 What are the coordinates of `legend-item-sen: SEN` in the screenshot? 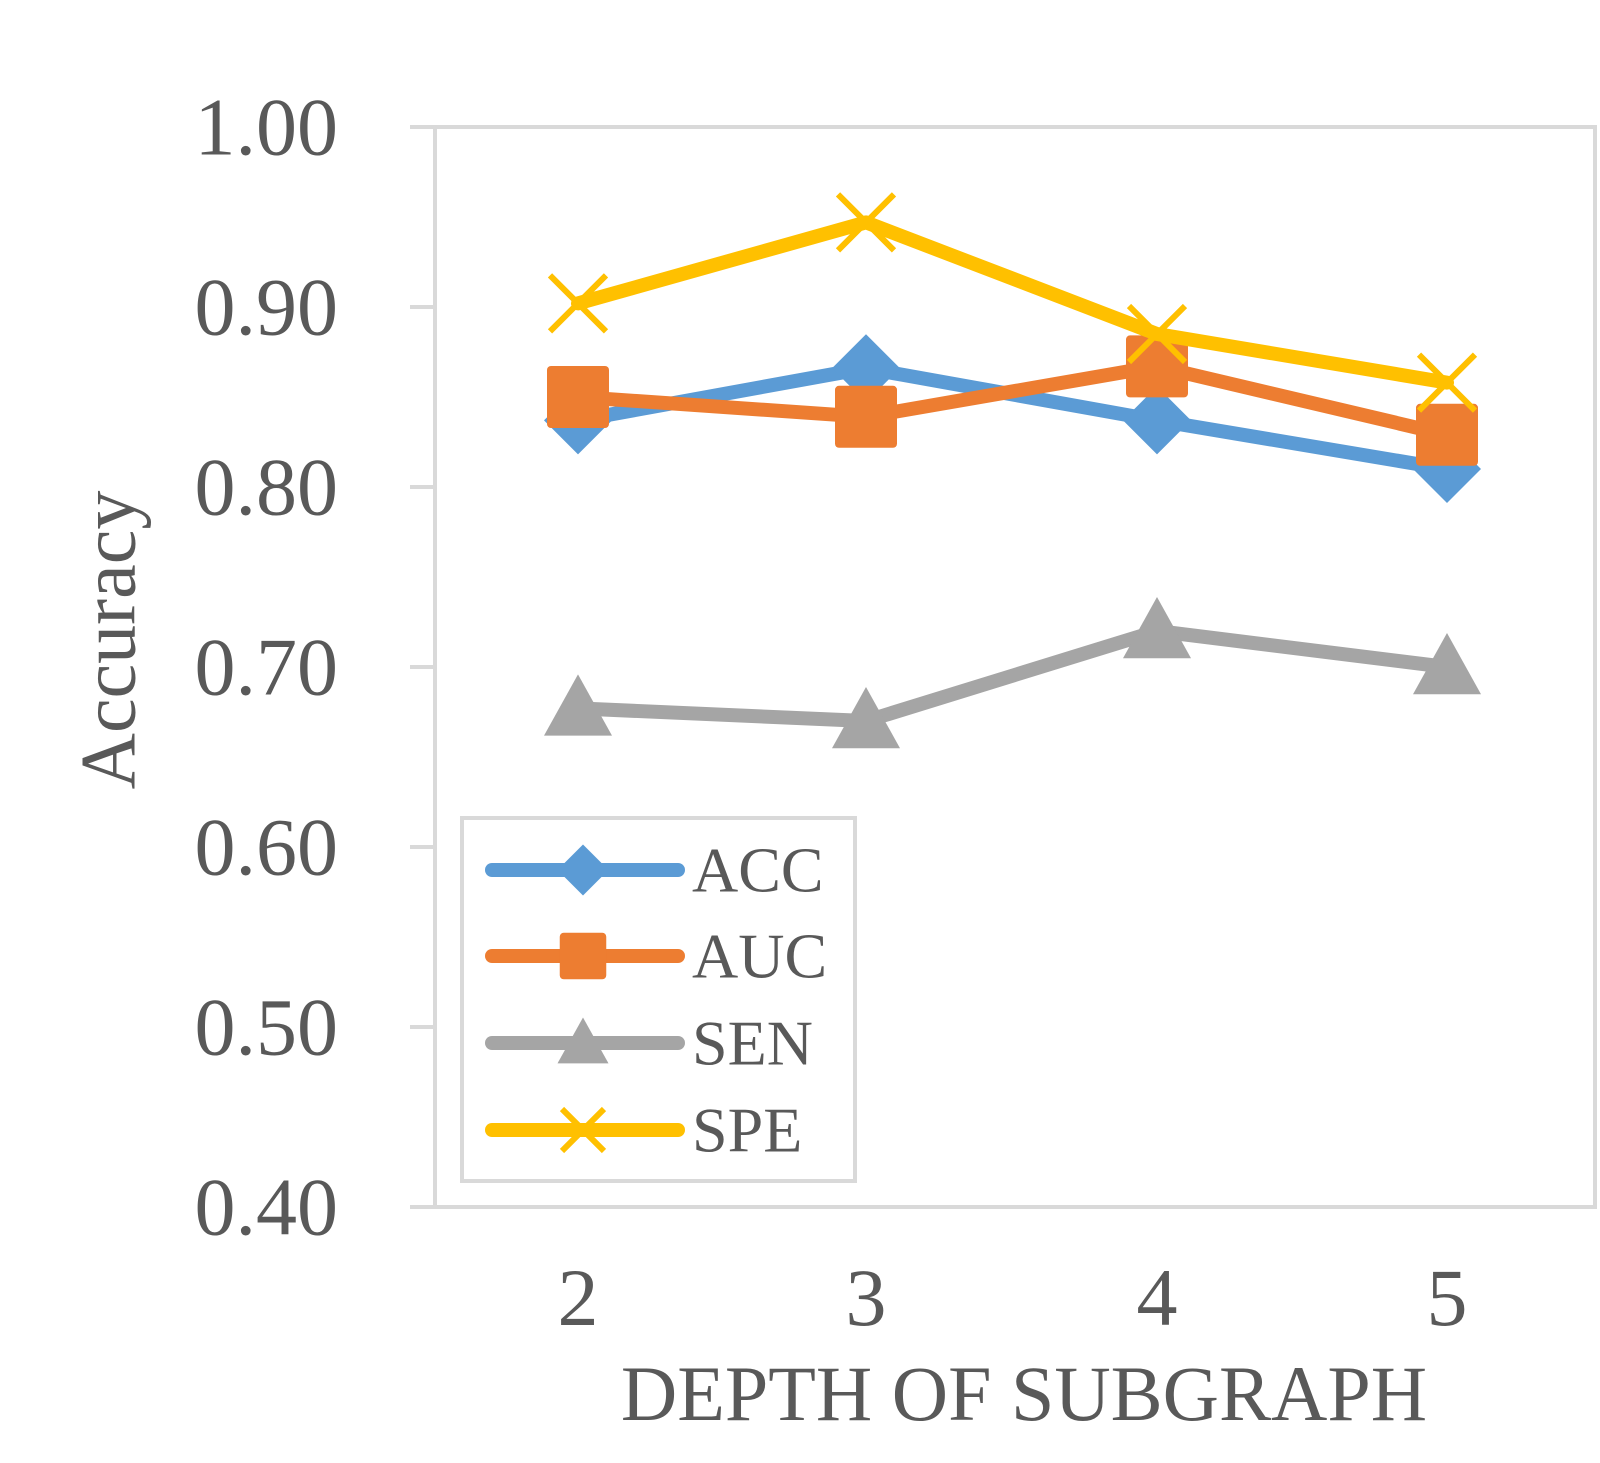 It's located at (649, 1043).